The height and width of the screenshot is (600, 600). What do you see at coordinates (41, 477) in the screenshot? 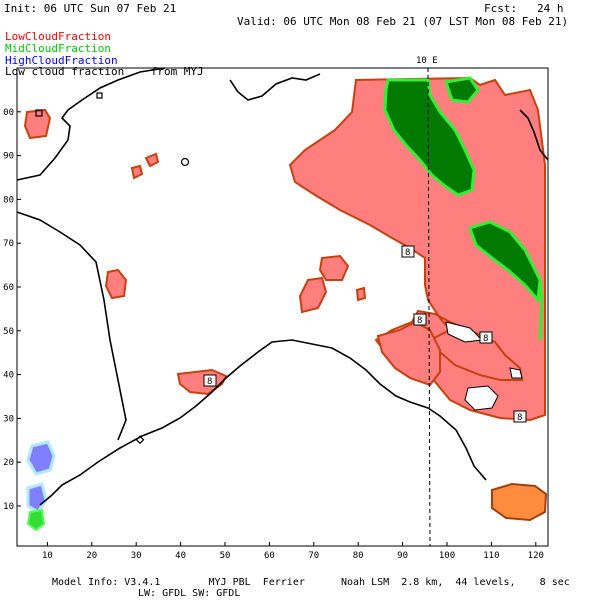
I see `high-cloud-regions` at bounding box center [41, 477].